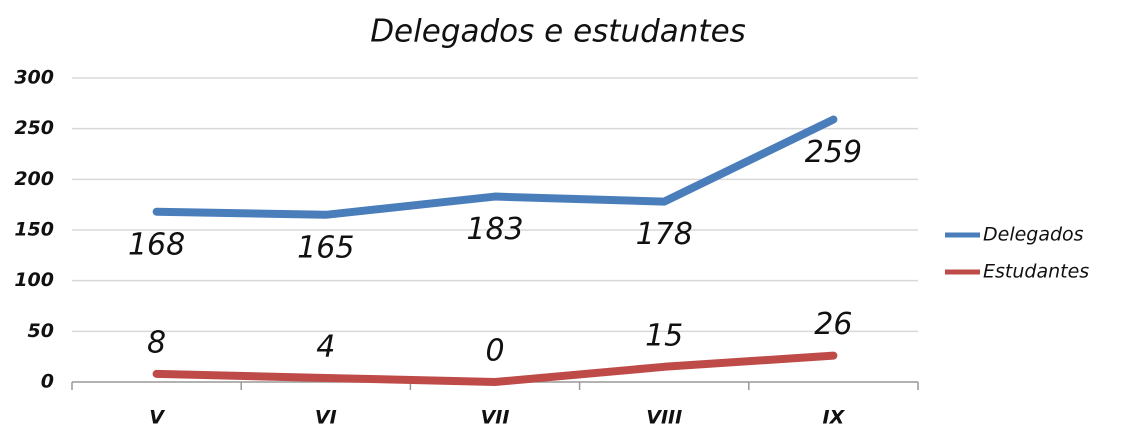 The height and width of the screenshot is (433, 1121). Describe the element at coordinates (34, 179) in the screenshot. I see `y-tick-label: 200` at that location.